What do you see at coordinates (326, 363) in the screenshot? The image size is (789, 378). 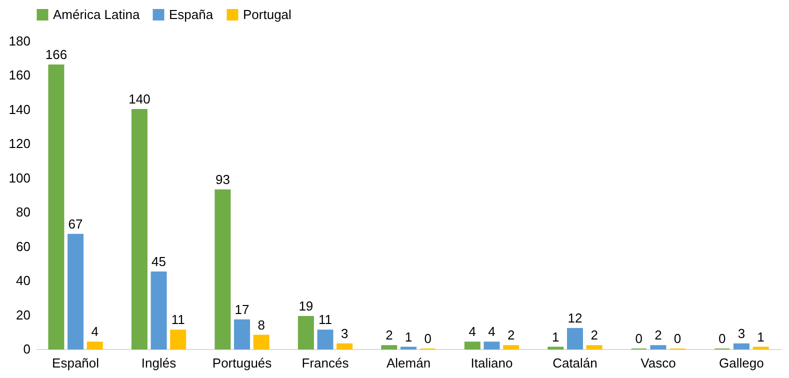 I see `x-tick-label: Francés` at bounding box center [326, 363].